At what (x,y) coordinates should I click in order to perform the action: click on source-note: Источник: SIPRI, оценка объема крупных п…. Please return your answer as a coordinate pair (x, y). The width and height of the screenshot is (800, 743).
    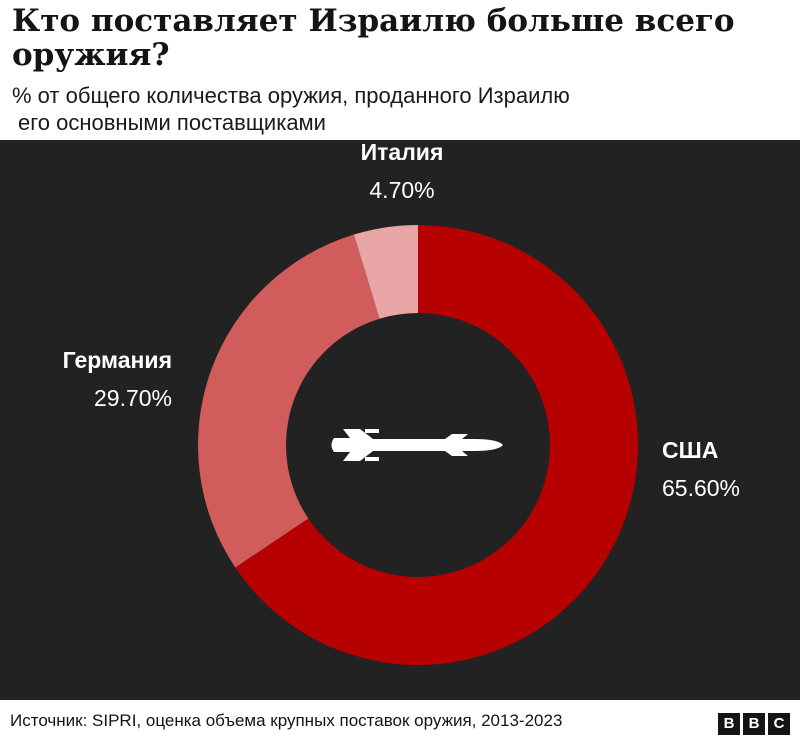
    Looking at the image, I should click on (286, 720).